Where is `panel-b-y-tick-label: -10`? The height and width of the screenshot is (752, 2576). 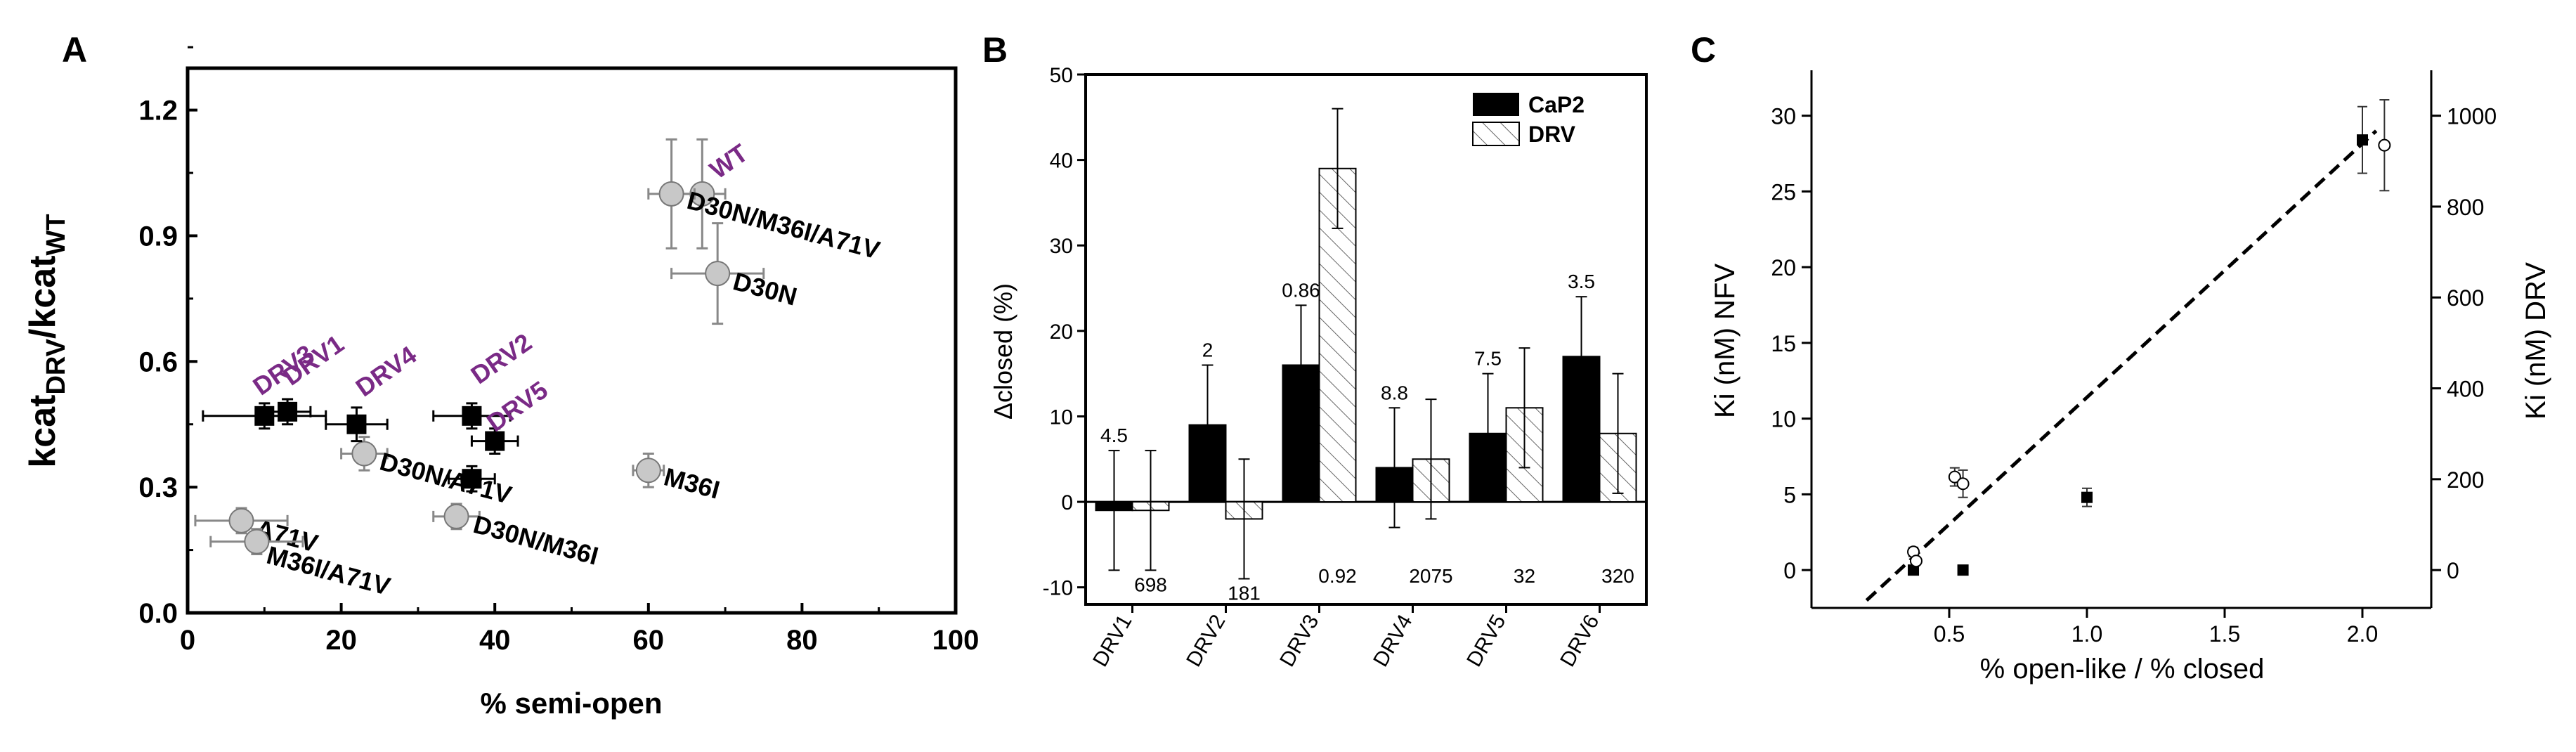 panel-b-y-tick-label: -10 is located at coordinates (1058, 588).